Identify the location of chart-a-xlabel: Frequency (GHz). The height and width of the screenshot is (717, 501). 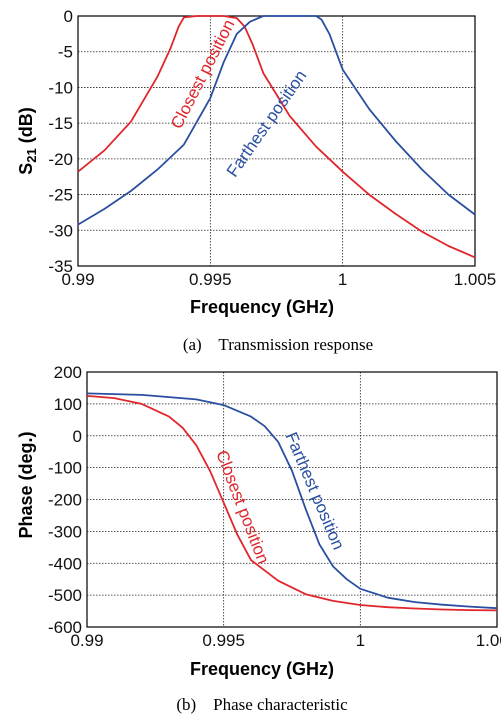
(262, 307).